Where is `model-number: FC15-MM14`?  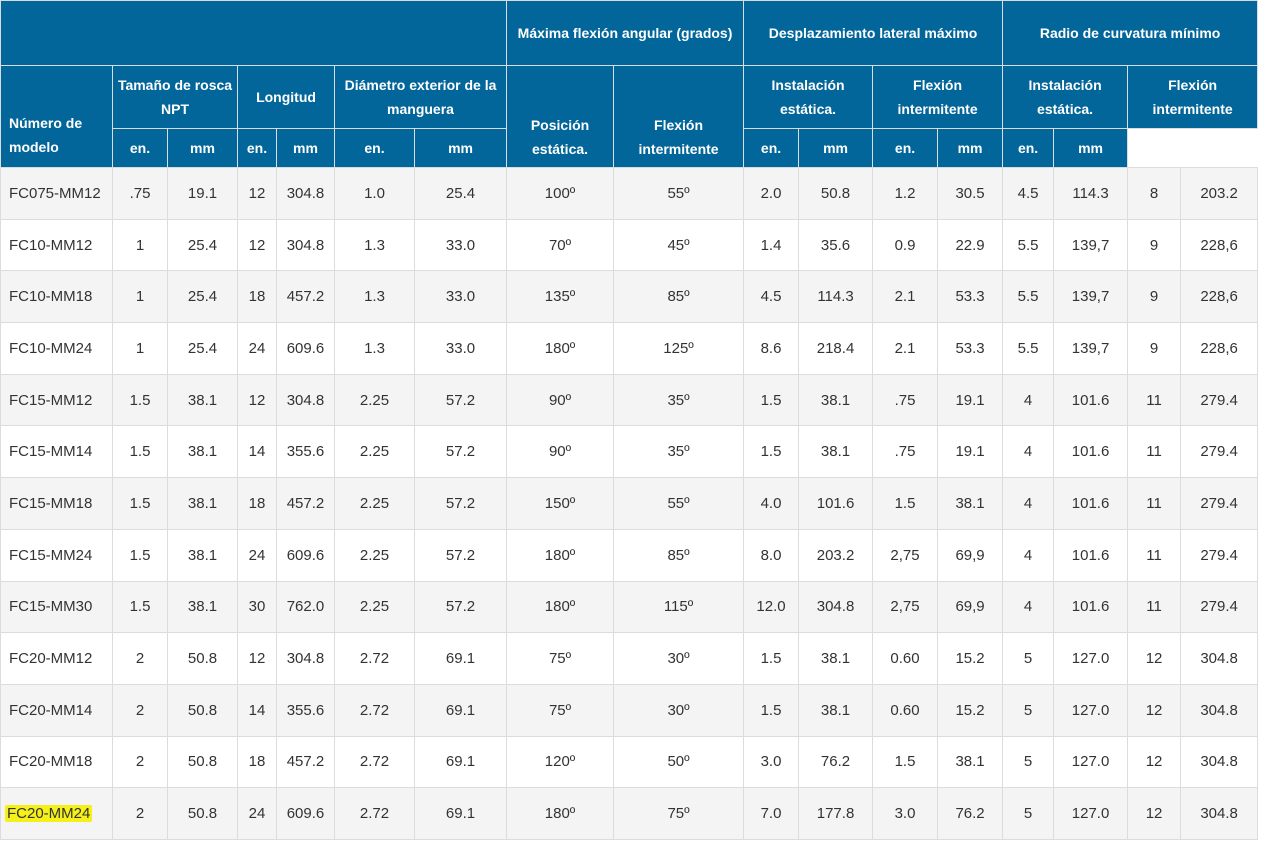 model-number: FC15-MM14 is located at coordinates (51, 452).